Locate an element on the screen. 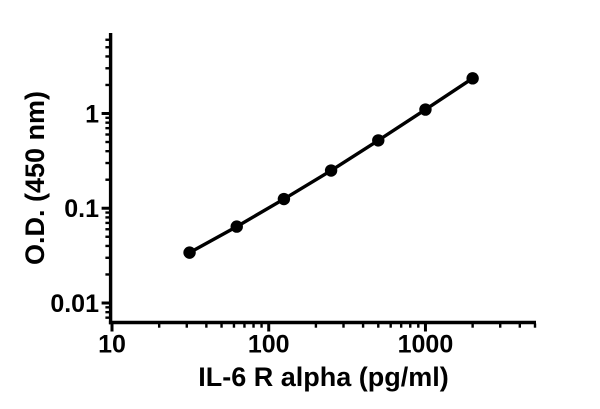 The height and width of the screenshot is (409, 600). y-axis-title: O.D. (450 nm) is located at coordinates (35, 178).